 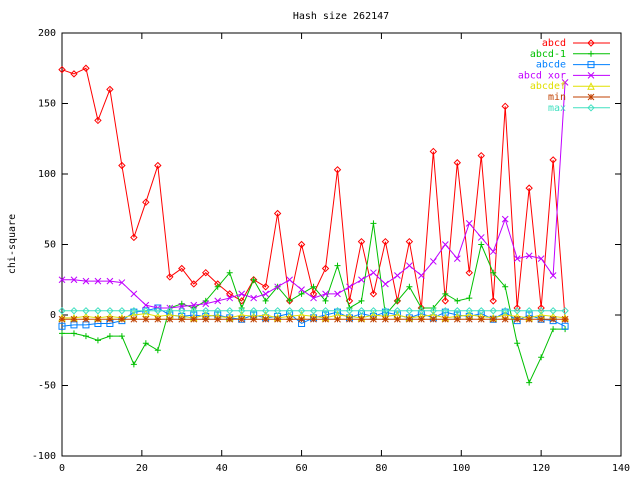 I want to click on legend-label: min, so click(x=557, y=97).